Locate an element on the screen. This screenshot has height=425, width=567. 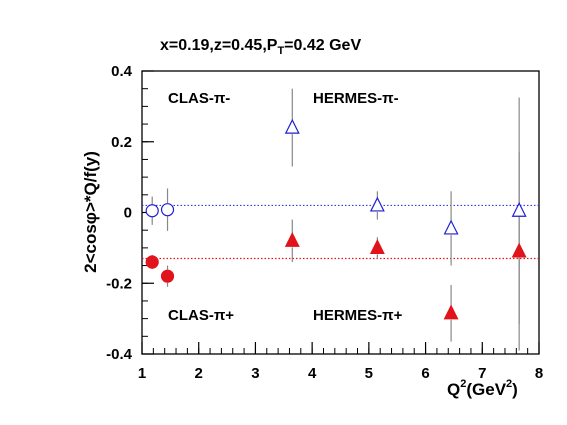
y-tick-label: 0.4 is located at coordinates (122, 71).